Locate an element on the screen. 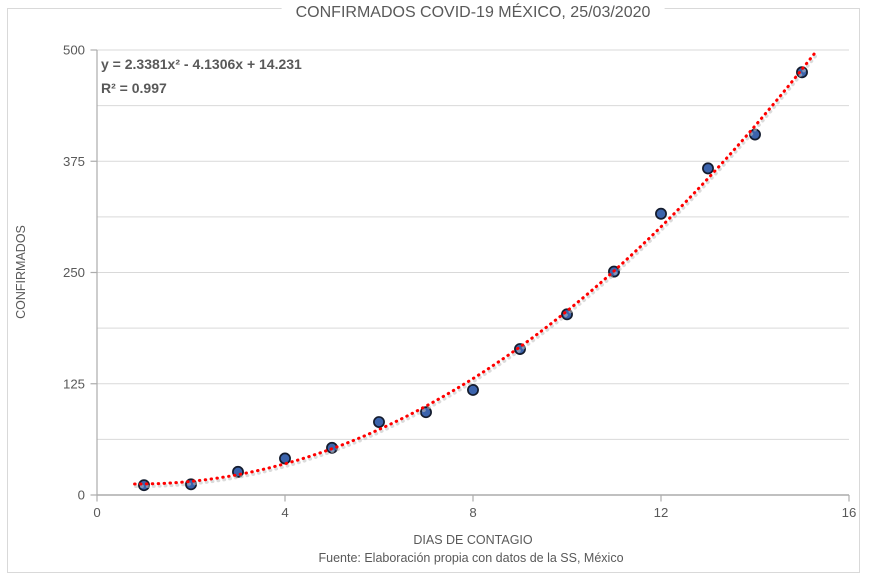  x-tick-label: 0 is located at coordinates (96, 512).